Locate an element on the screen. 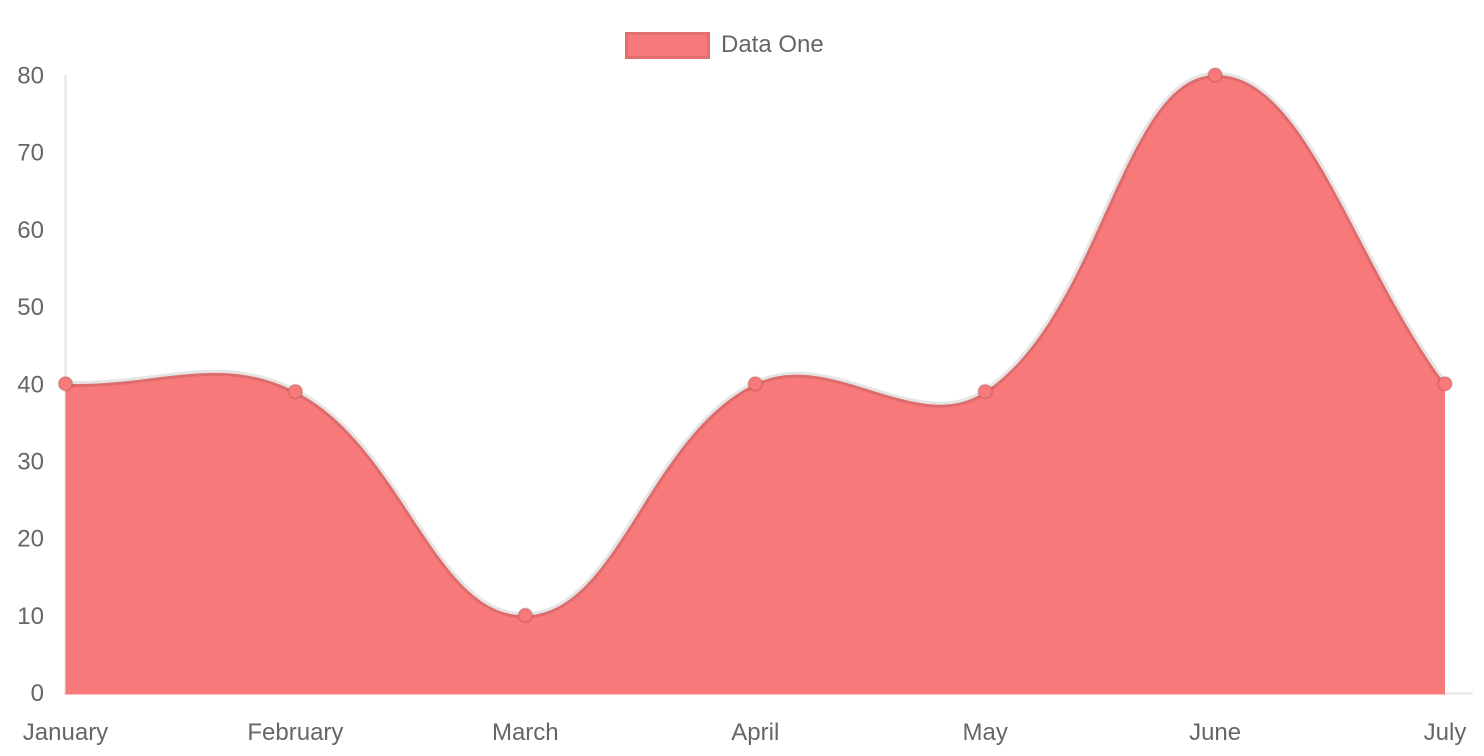 Image resolution: width=1484 pixels, height=756 pixels. y-axis-tick-label: 10 is located at coordinates (30, 616).